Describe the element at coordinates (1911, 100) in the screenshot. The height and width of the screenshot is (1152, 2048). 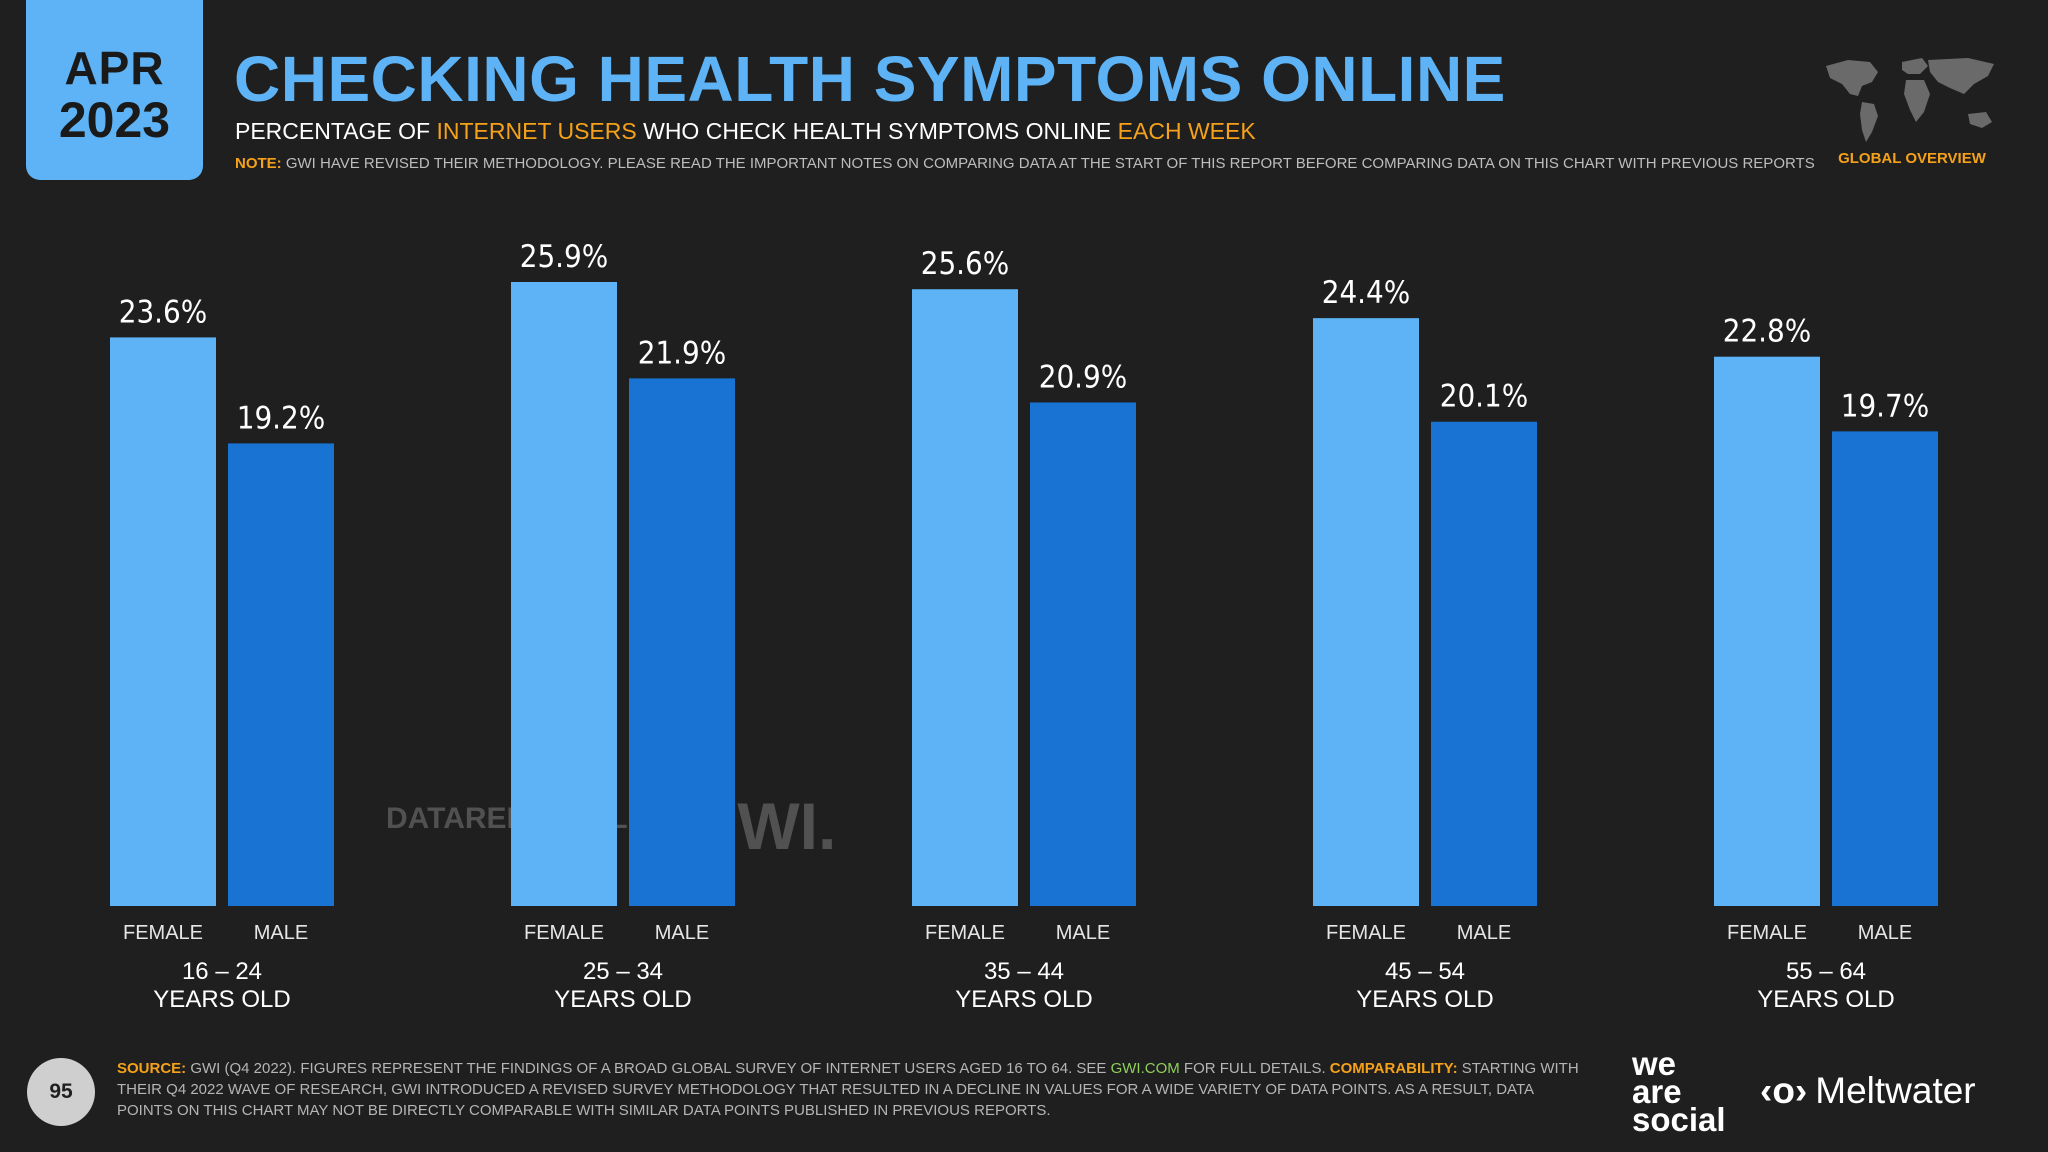
I see `world-map-icon` at that location.